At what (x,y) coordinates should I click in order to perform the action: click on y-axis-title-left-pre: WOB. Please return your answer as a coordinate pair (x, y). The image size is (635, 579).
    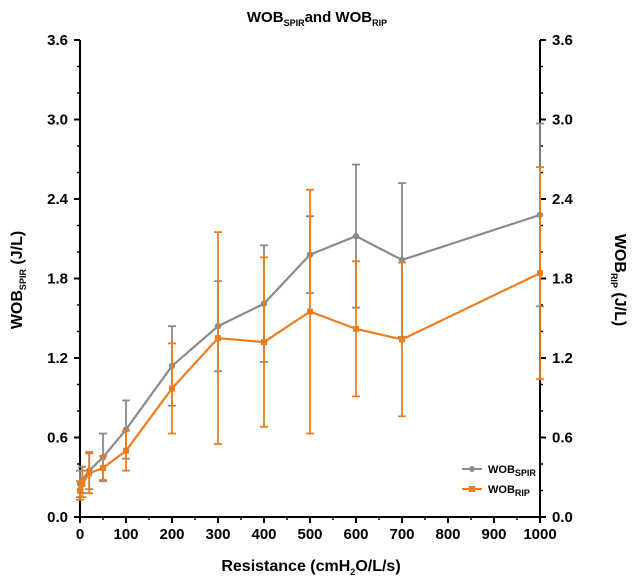
    Looking at the image, I should click on (17, 309).